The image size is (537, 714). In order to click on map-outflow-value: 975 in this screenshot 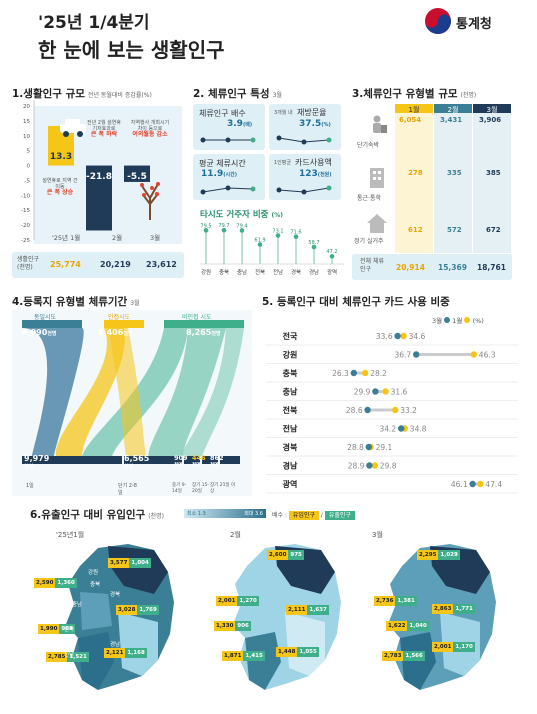, I will do `click(296, 555)`.